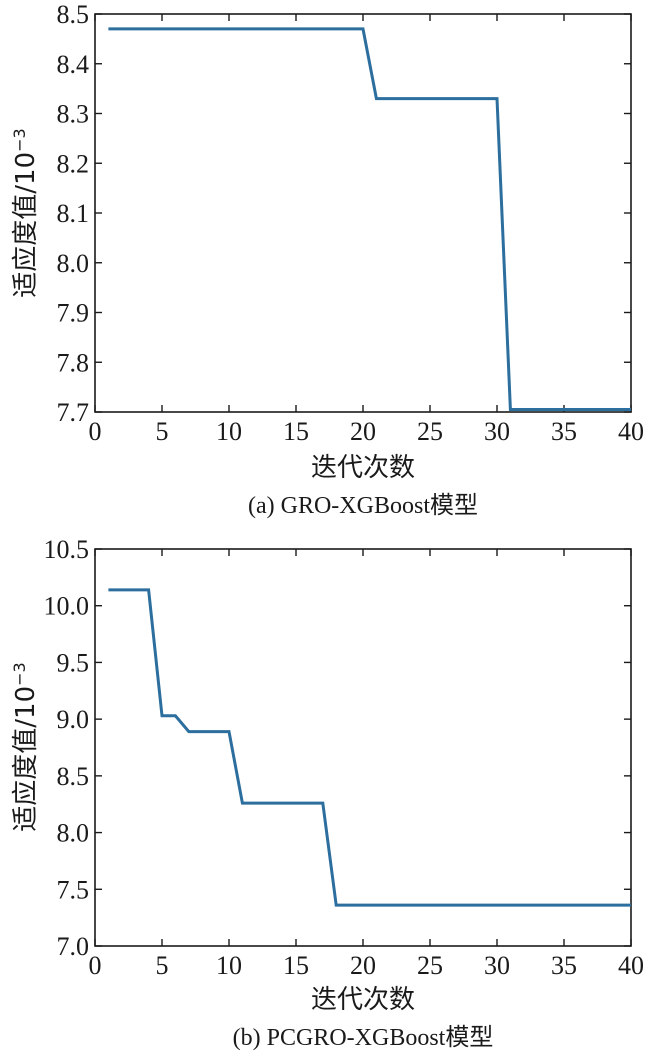  What do you see at coordinates (296, 965) in the screenshot?
I see `panel-b-x-tick-label: 15` at bounding box center [296, 965].